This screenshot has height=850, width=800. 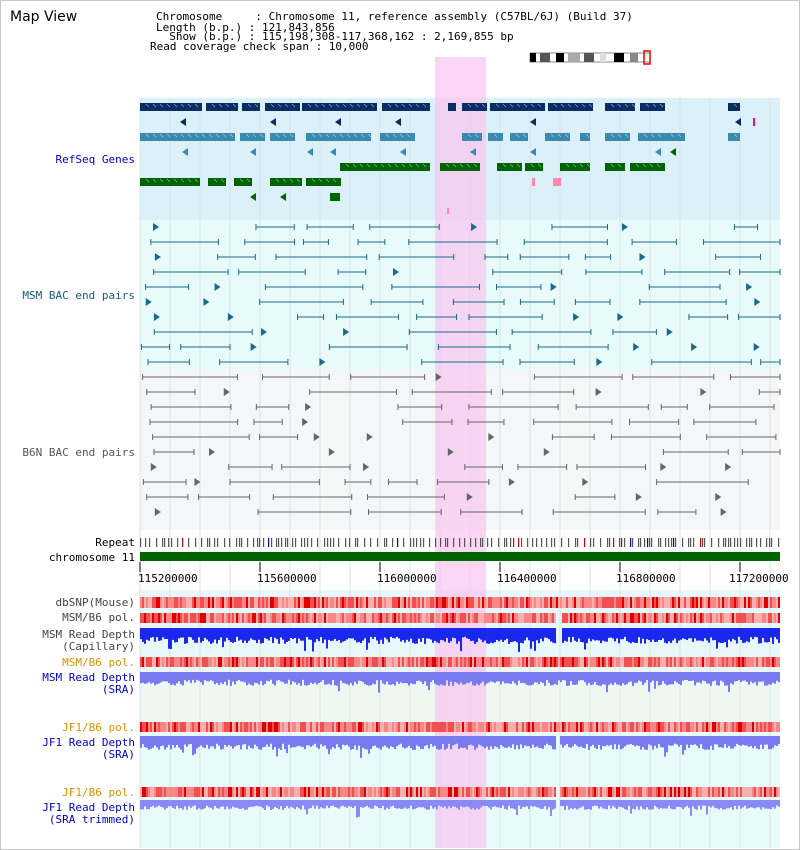 What do you see at coordinates (98, 617) in the screenshot?
I see `track-label-msm-b6-pol: MSM/B6 pol.` at bounding box center [98, 617].